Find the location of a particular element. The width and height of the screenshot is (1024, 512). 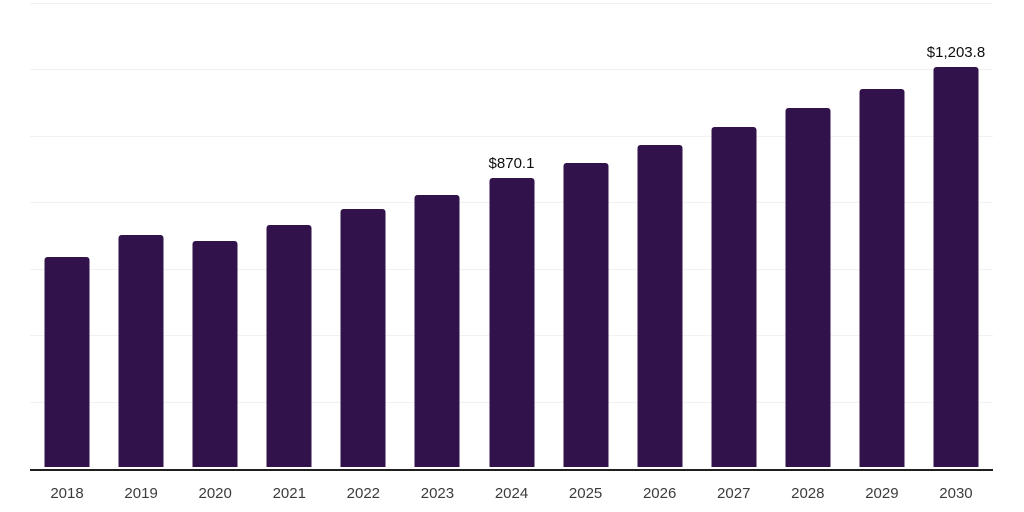

band-2024: $870.1 is located at coordinates (511, 234).